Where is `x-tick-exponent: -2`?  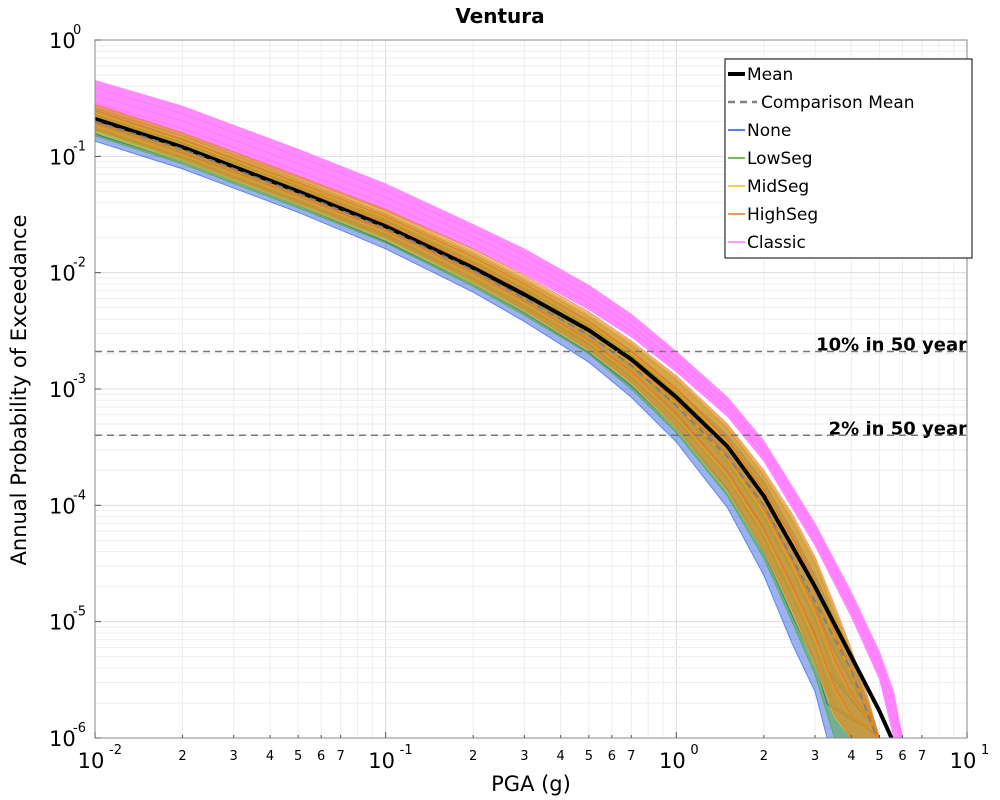
x-tick-exponent: -2 is located at coordinates (115, 750).